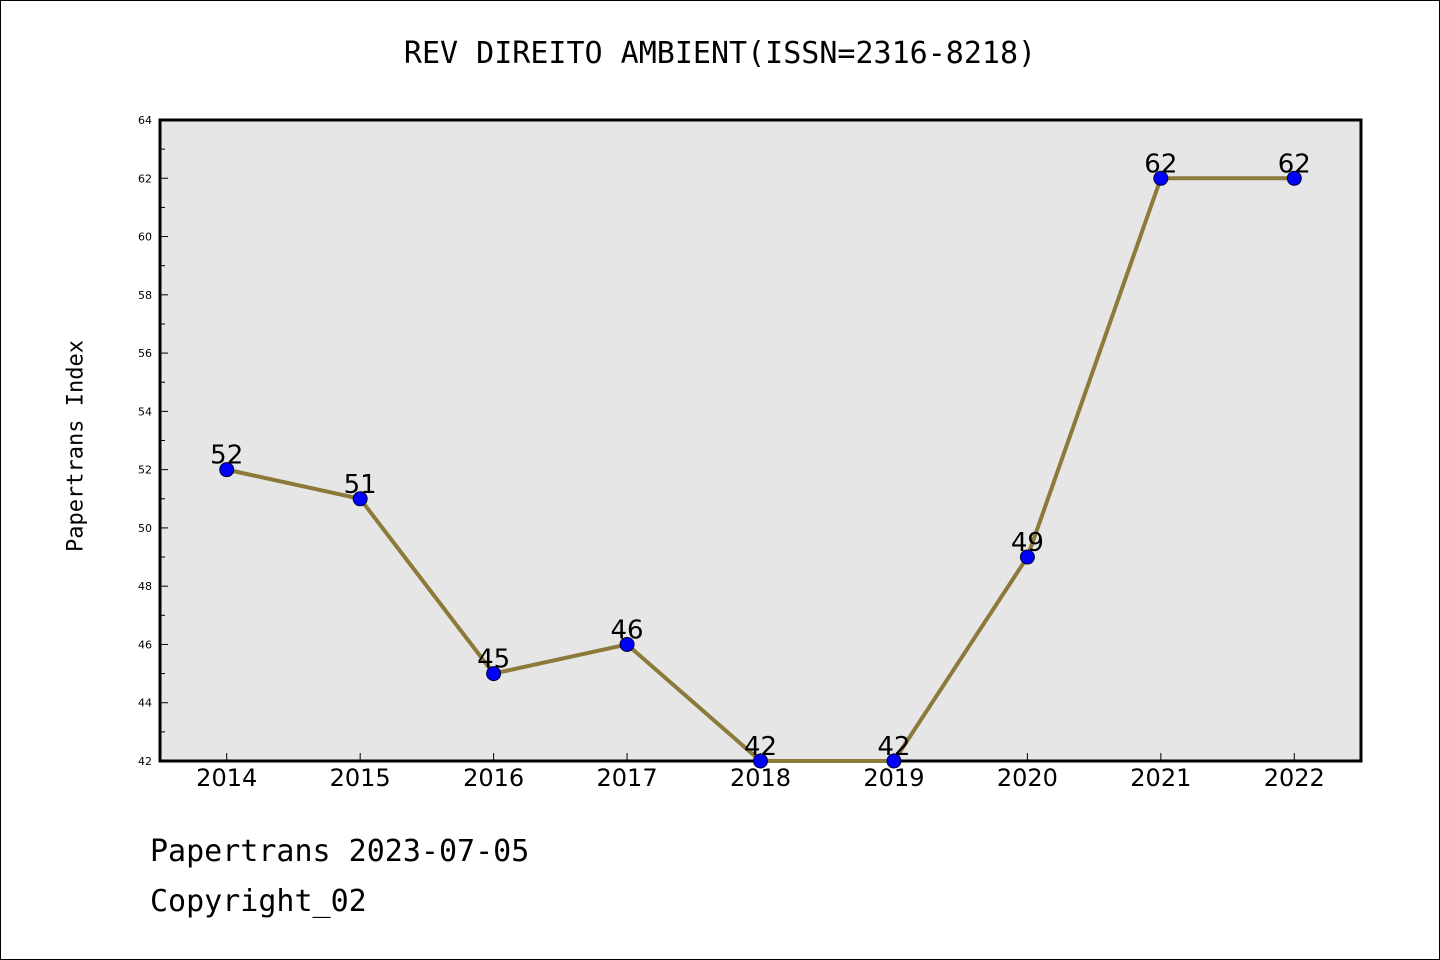 The height and width of the screenshot is (960, 1440). What do you see at coordinates (145, 178) in the screenshot?
I see `y-tick-label: 62` at bounding box center [145, 178].